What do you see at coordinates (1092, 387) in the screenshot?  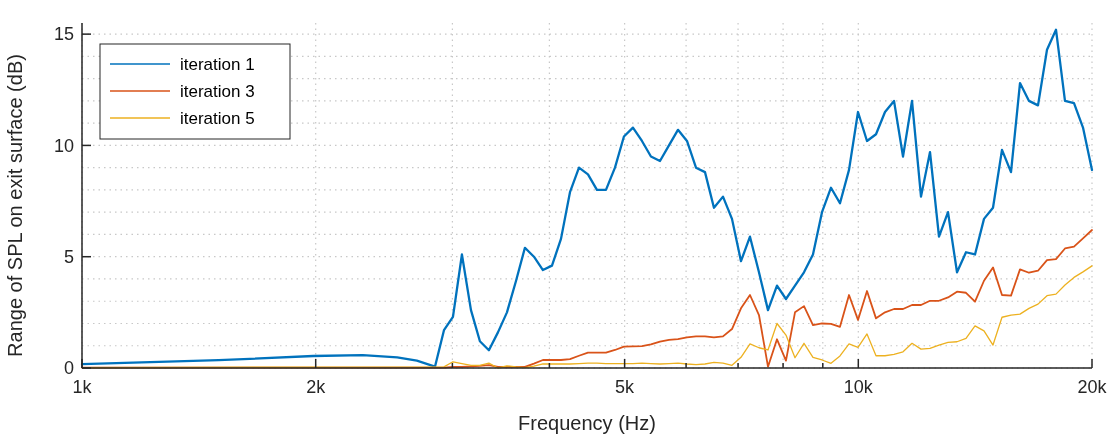 I see `x-tick-label: 20k` at bounding box center [1092, 387].